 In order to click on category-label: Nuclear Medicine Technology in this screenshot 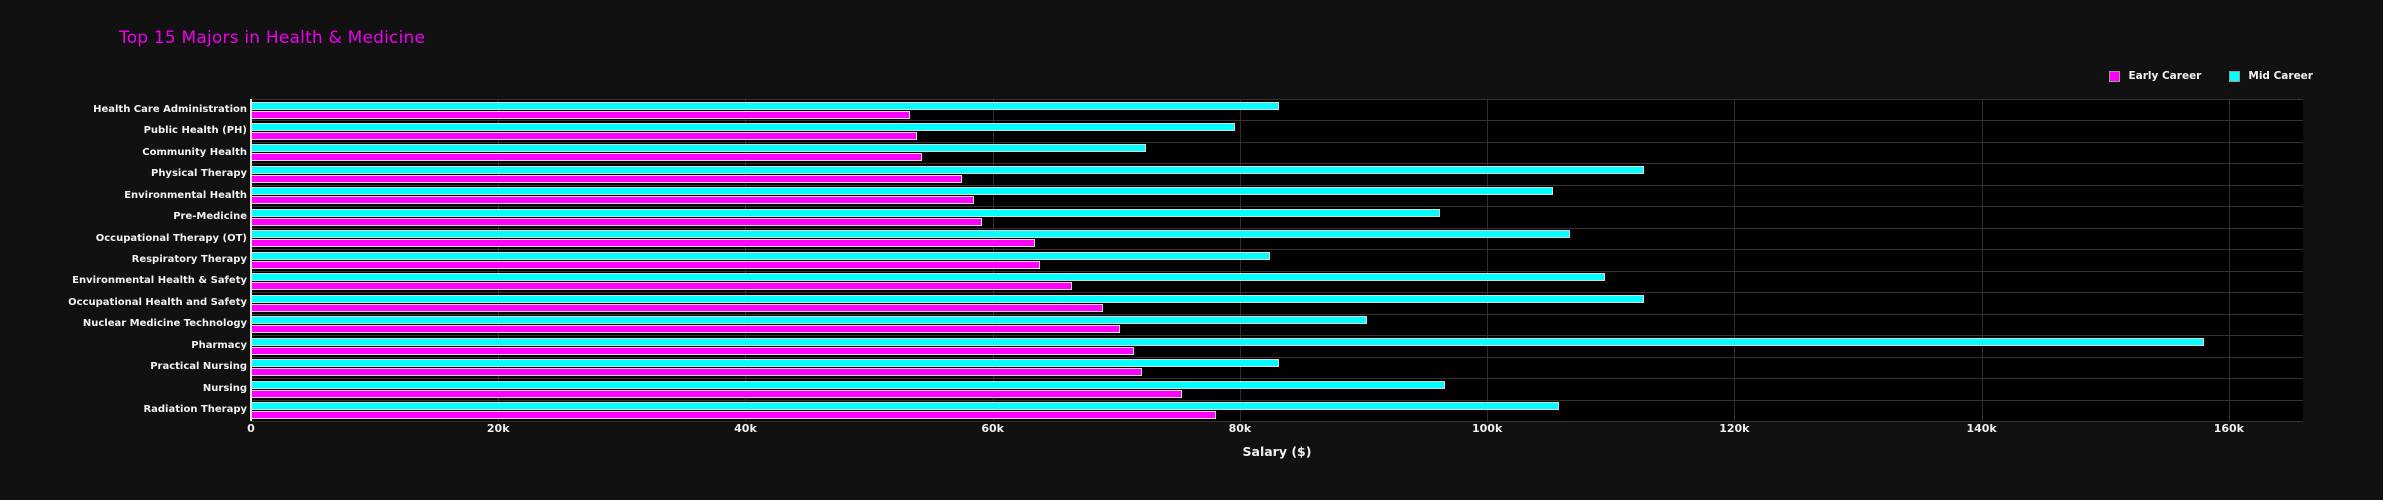, I will do `click(164, 324)`.